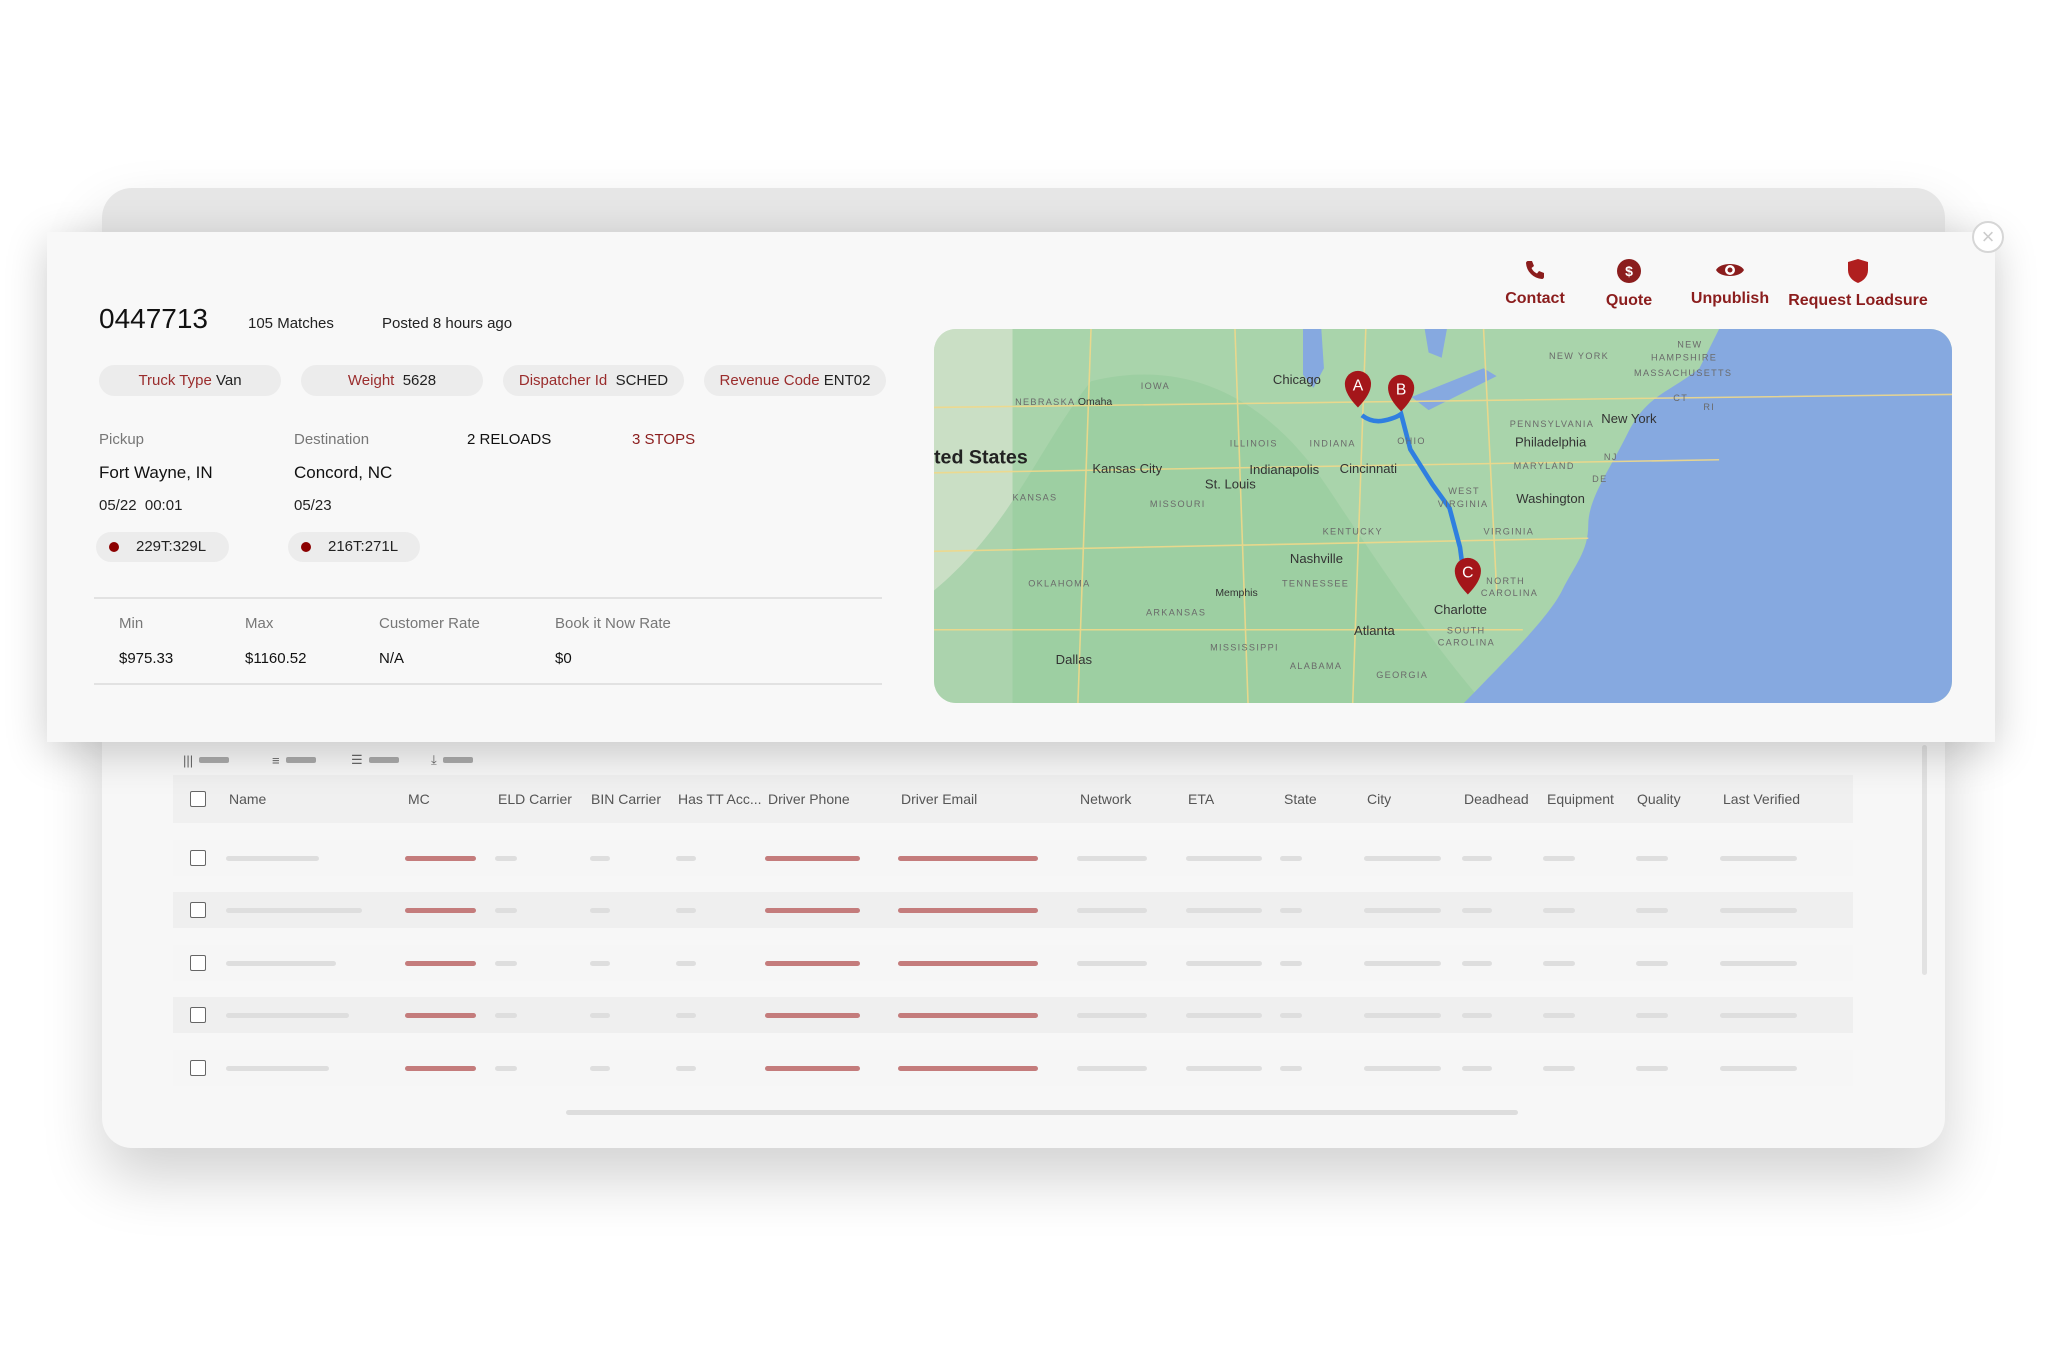  What do you see at coordinates (434, 759) in the screenshot?
I see `export-icon: ⤓` at bounding box center [434, 759].